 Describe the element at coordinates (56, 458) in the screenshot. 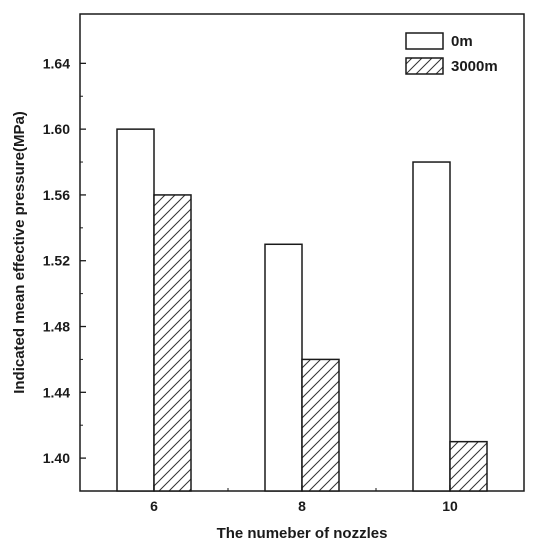

I see `y-tick-label: 1.40` at that location.